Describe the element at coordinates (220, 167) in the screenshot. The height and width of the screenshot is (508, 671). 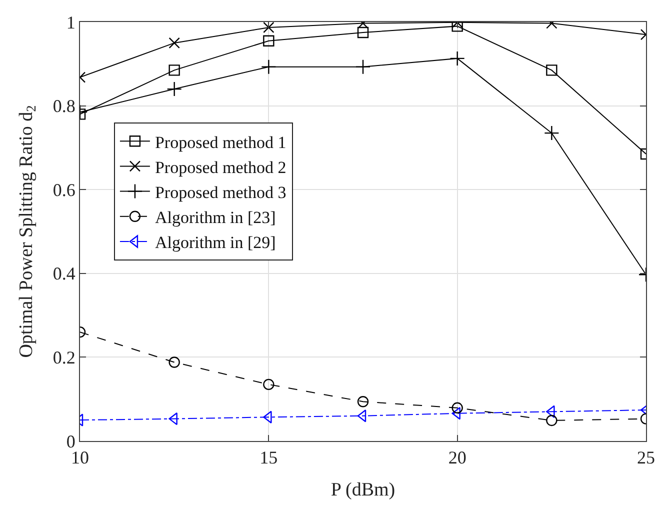
I see `legend-label: Proposed method 2` at that location.